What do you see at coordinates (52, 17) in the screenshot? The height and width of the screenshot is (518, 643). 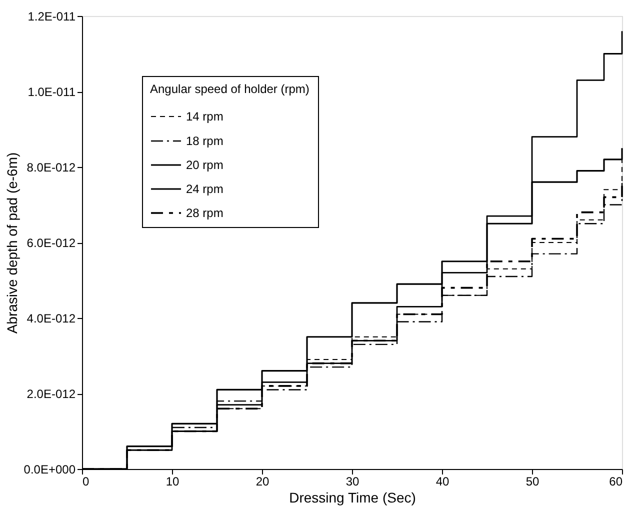 I see `y-tick-label: 1.2E-011` at bounding box center [52, 17].